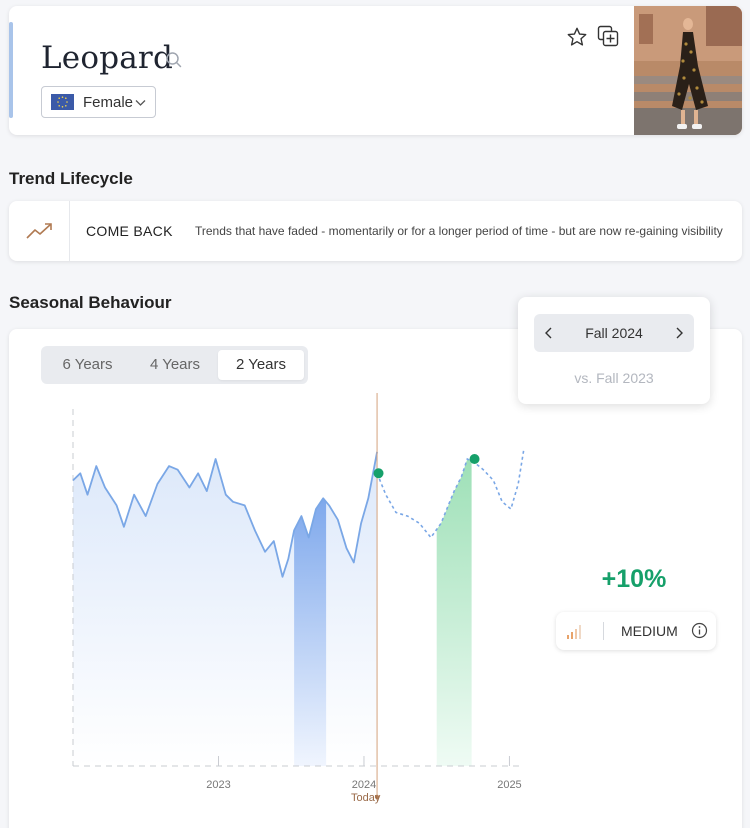 The width and height of the screenshot is (750, 828). Describe the element at coordinates (577, 37) in the screenshot. I see `favorite-star-icon` at that location.